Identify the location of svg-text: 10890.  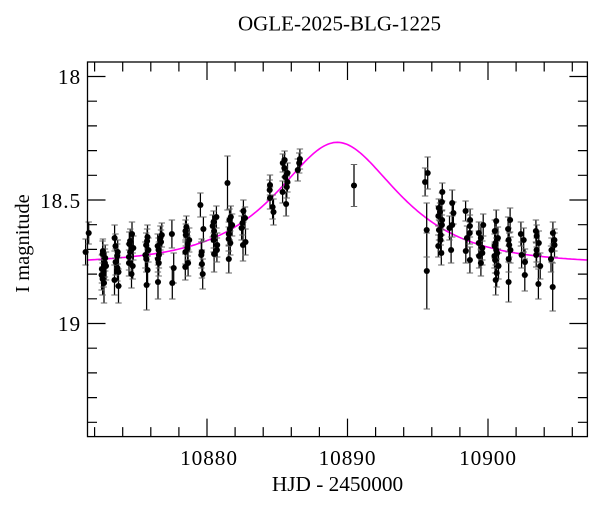
(348, 458).